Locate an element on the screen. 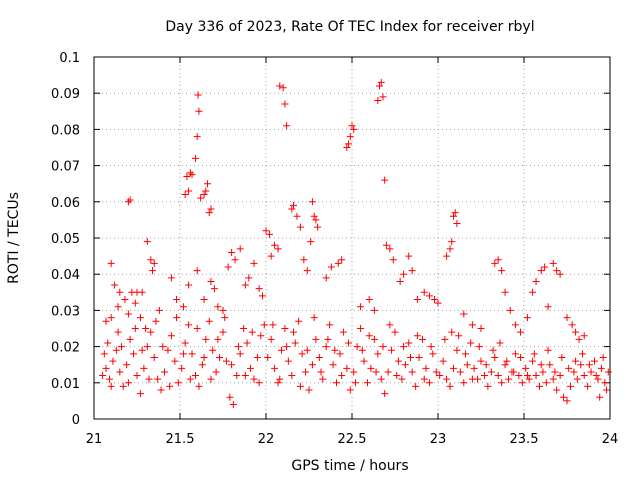 The height and width of the screenshot is (480, 640). y-tick-label: 0.1 is located at coordinates (69, 58).